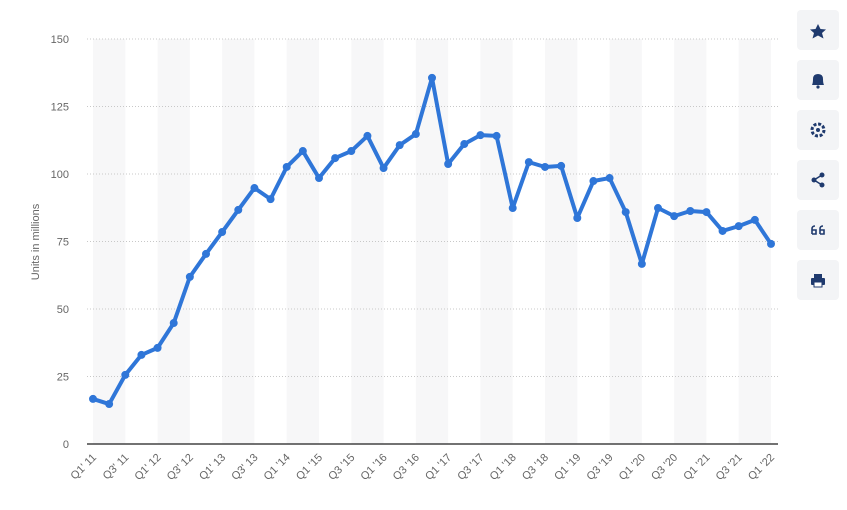  I want to click on notification-button, so click(818, 80).